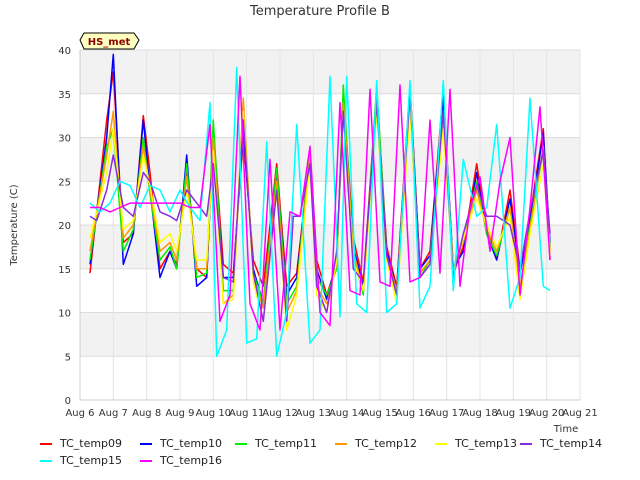 This screenshot has height=480, width=640. What do you see at coordinates (64, 226) in the screenshot?
I see `y-tick-label: 20` at bounding box center [64, 226].